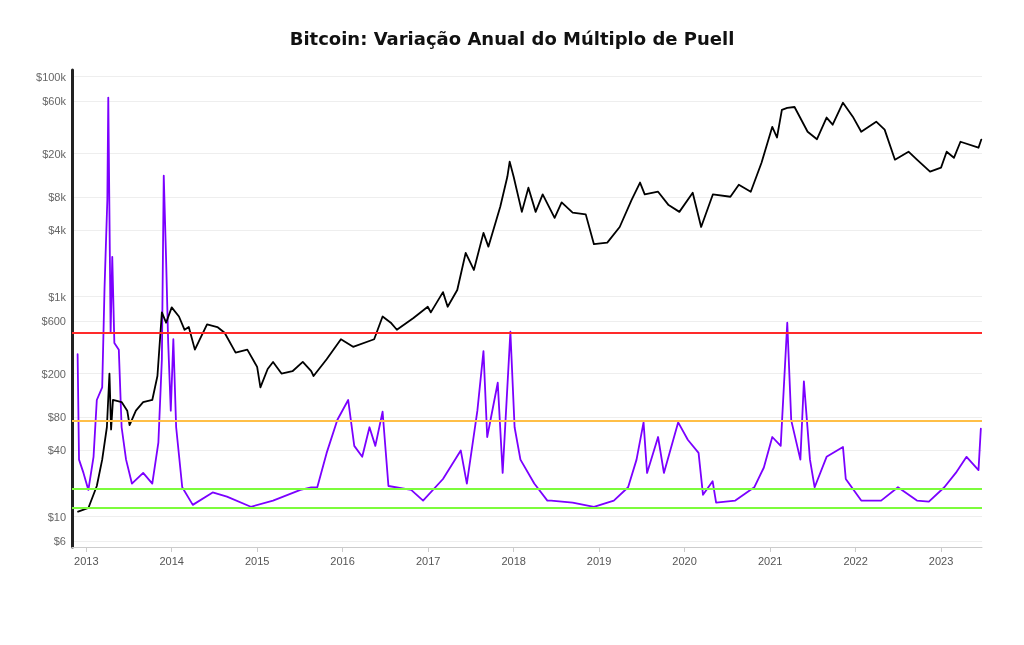 This screenshot has height=645, width=1024. Describe the element at coordinates (56, 417) in the screenshot. I see `y-tick-label: $80` at that location.